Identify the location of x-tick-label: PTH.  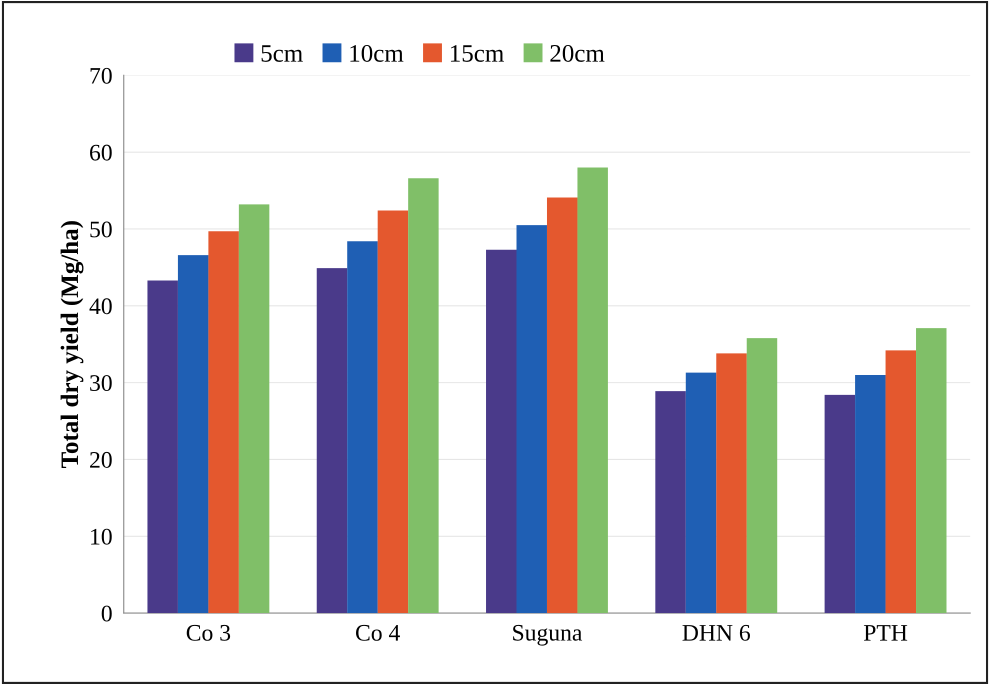
(886, 633).